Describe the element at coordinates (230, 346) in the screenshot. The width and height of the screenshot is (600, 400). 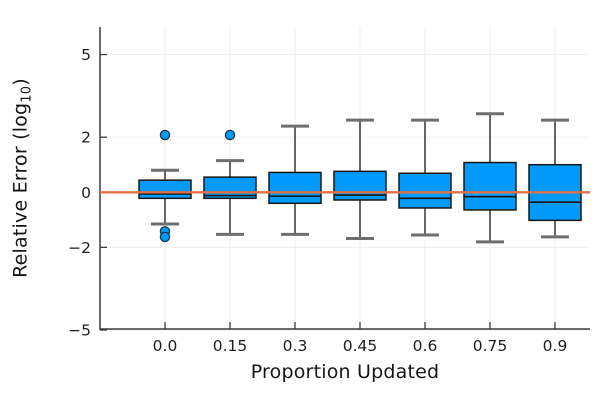
I see `x-tick-label: 0.15` at that location.